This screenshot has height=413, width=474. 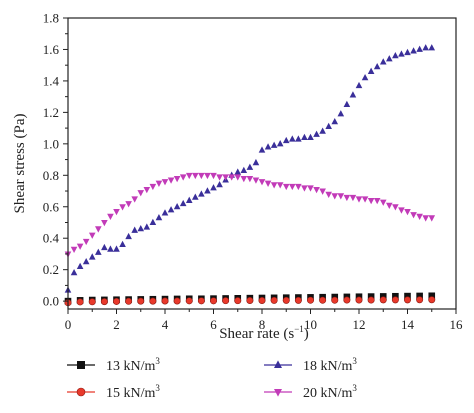 What do you see at coordinates (310, 365) in the screenshot?
I see `legend-item: 18 kN/m3` at bounding box center [310, 365].